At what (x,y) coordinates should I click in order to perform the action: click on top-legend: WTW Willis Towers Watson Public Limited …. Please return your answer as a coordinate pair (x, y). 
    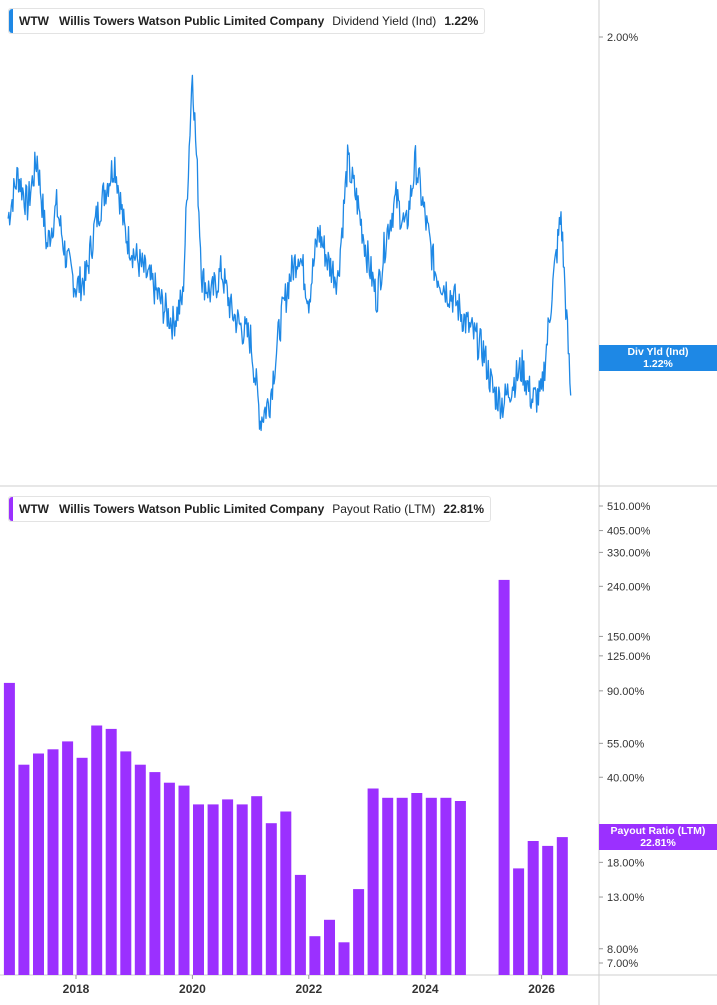
    Looking at the image, I should click on (247, 21).